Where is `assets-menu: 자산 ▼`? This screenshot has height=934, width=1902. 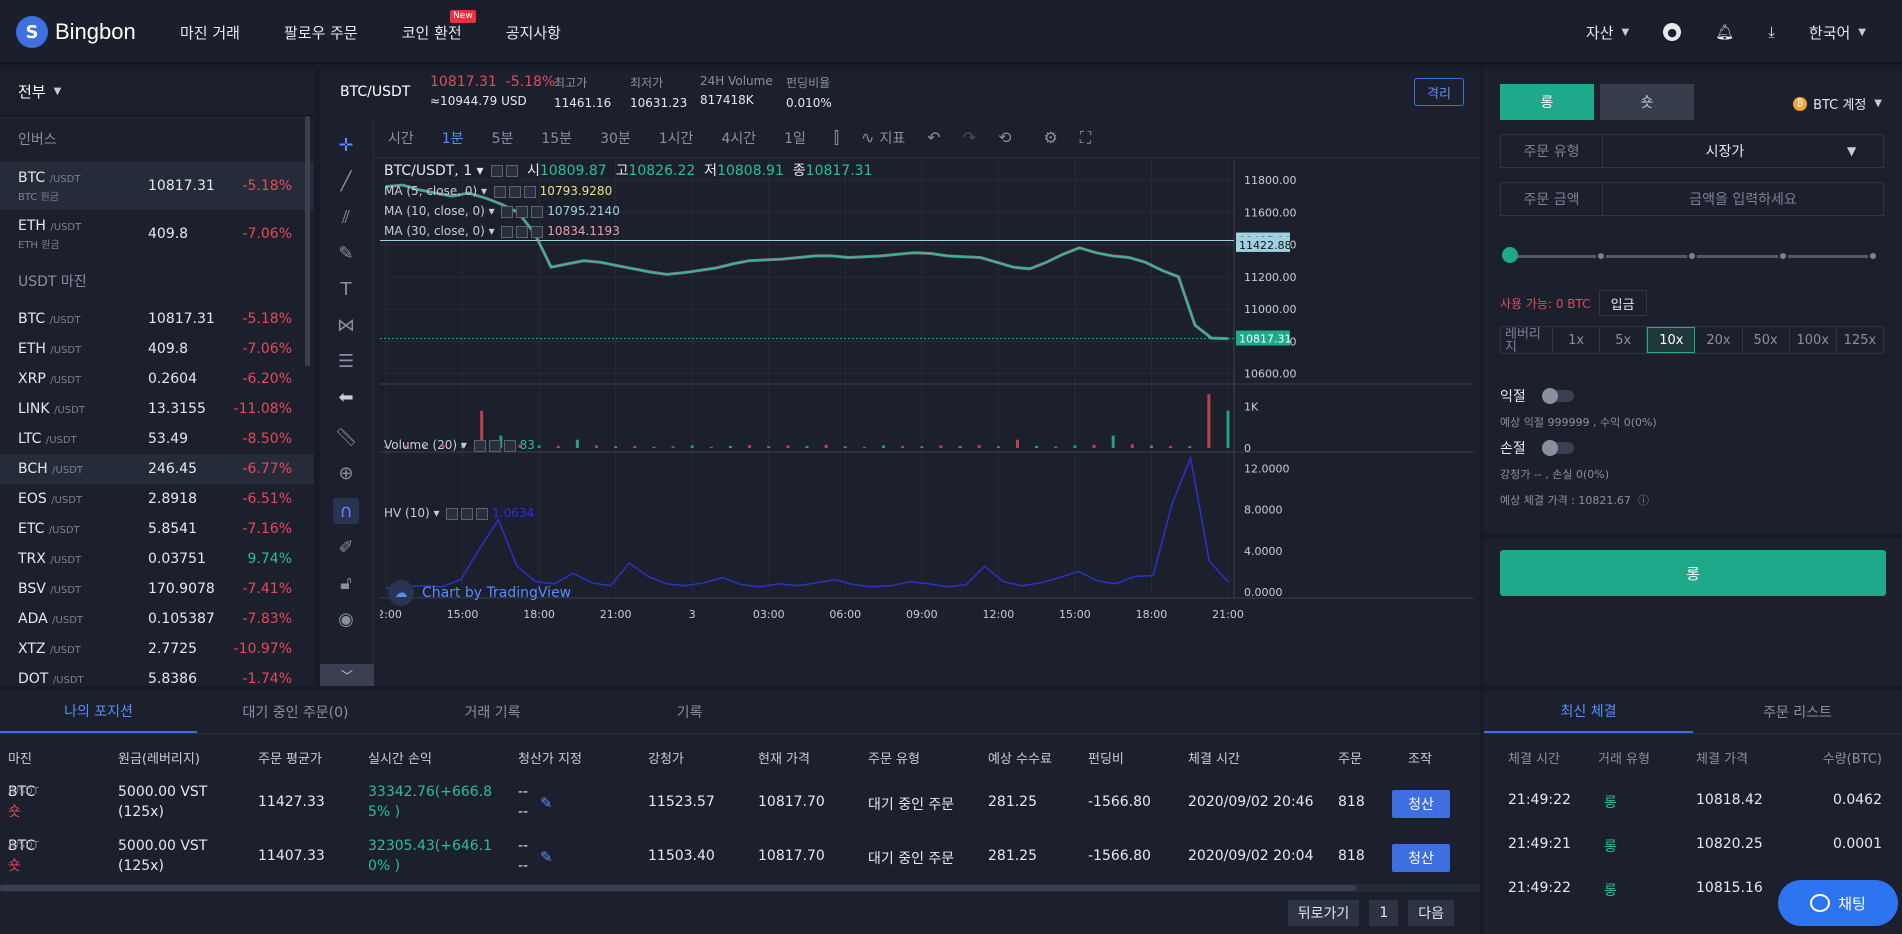
assets-menu: 자산 ▼ is located at coordinates (1607, 32).